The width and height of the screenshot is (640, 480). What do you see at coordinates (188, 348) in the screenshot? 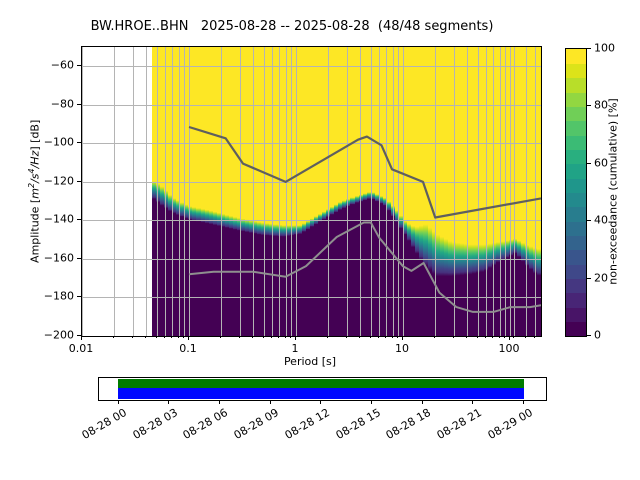
I see `x-axis-tick-label: 0.1` at bounding box center [188, 348].